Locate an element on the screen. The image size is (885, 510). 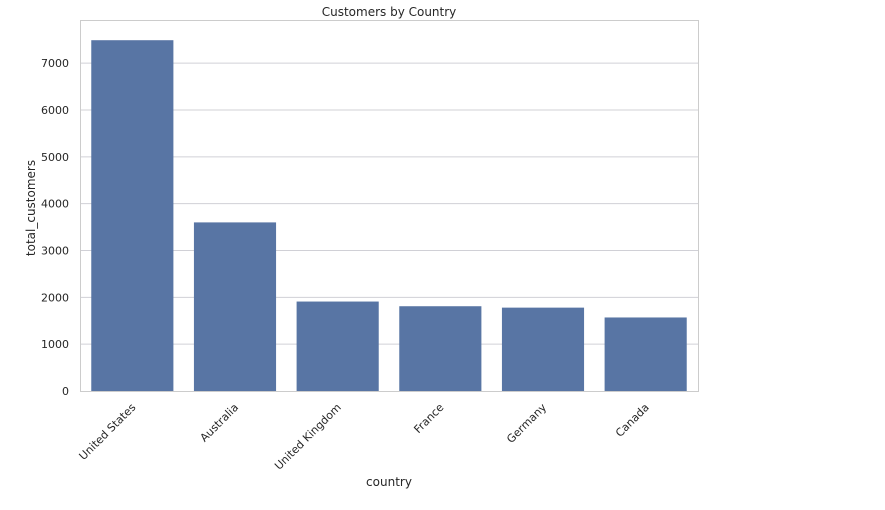
chart-title: Customers by Country is located at coordinates (389, 12).